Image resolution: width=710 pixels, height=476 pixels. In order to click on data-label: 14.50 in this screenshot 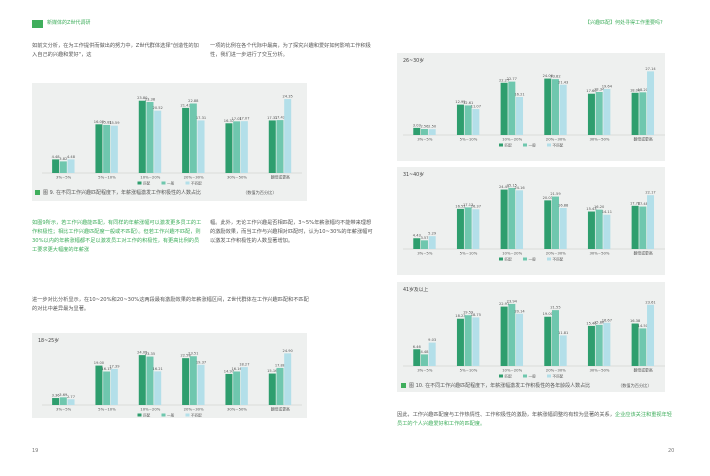, I will do `click(643, 326)`.